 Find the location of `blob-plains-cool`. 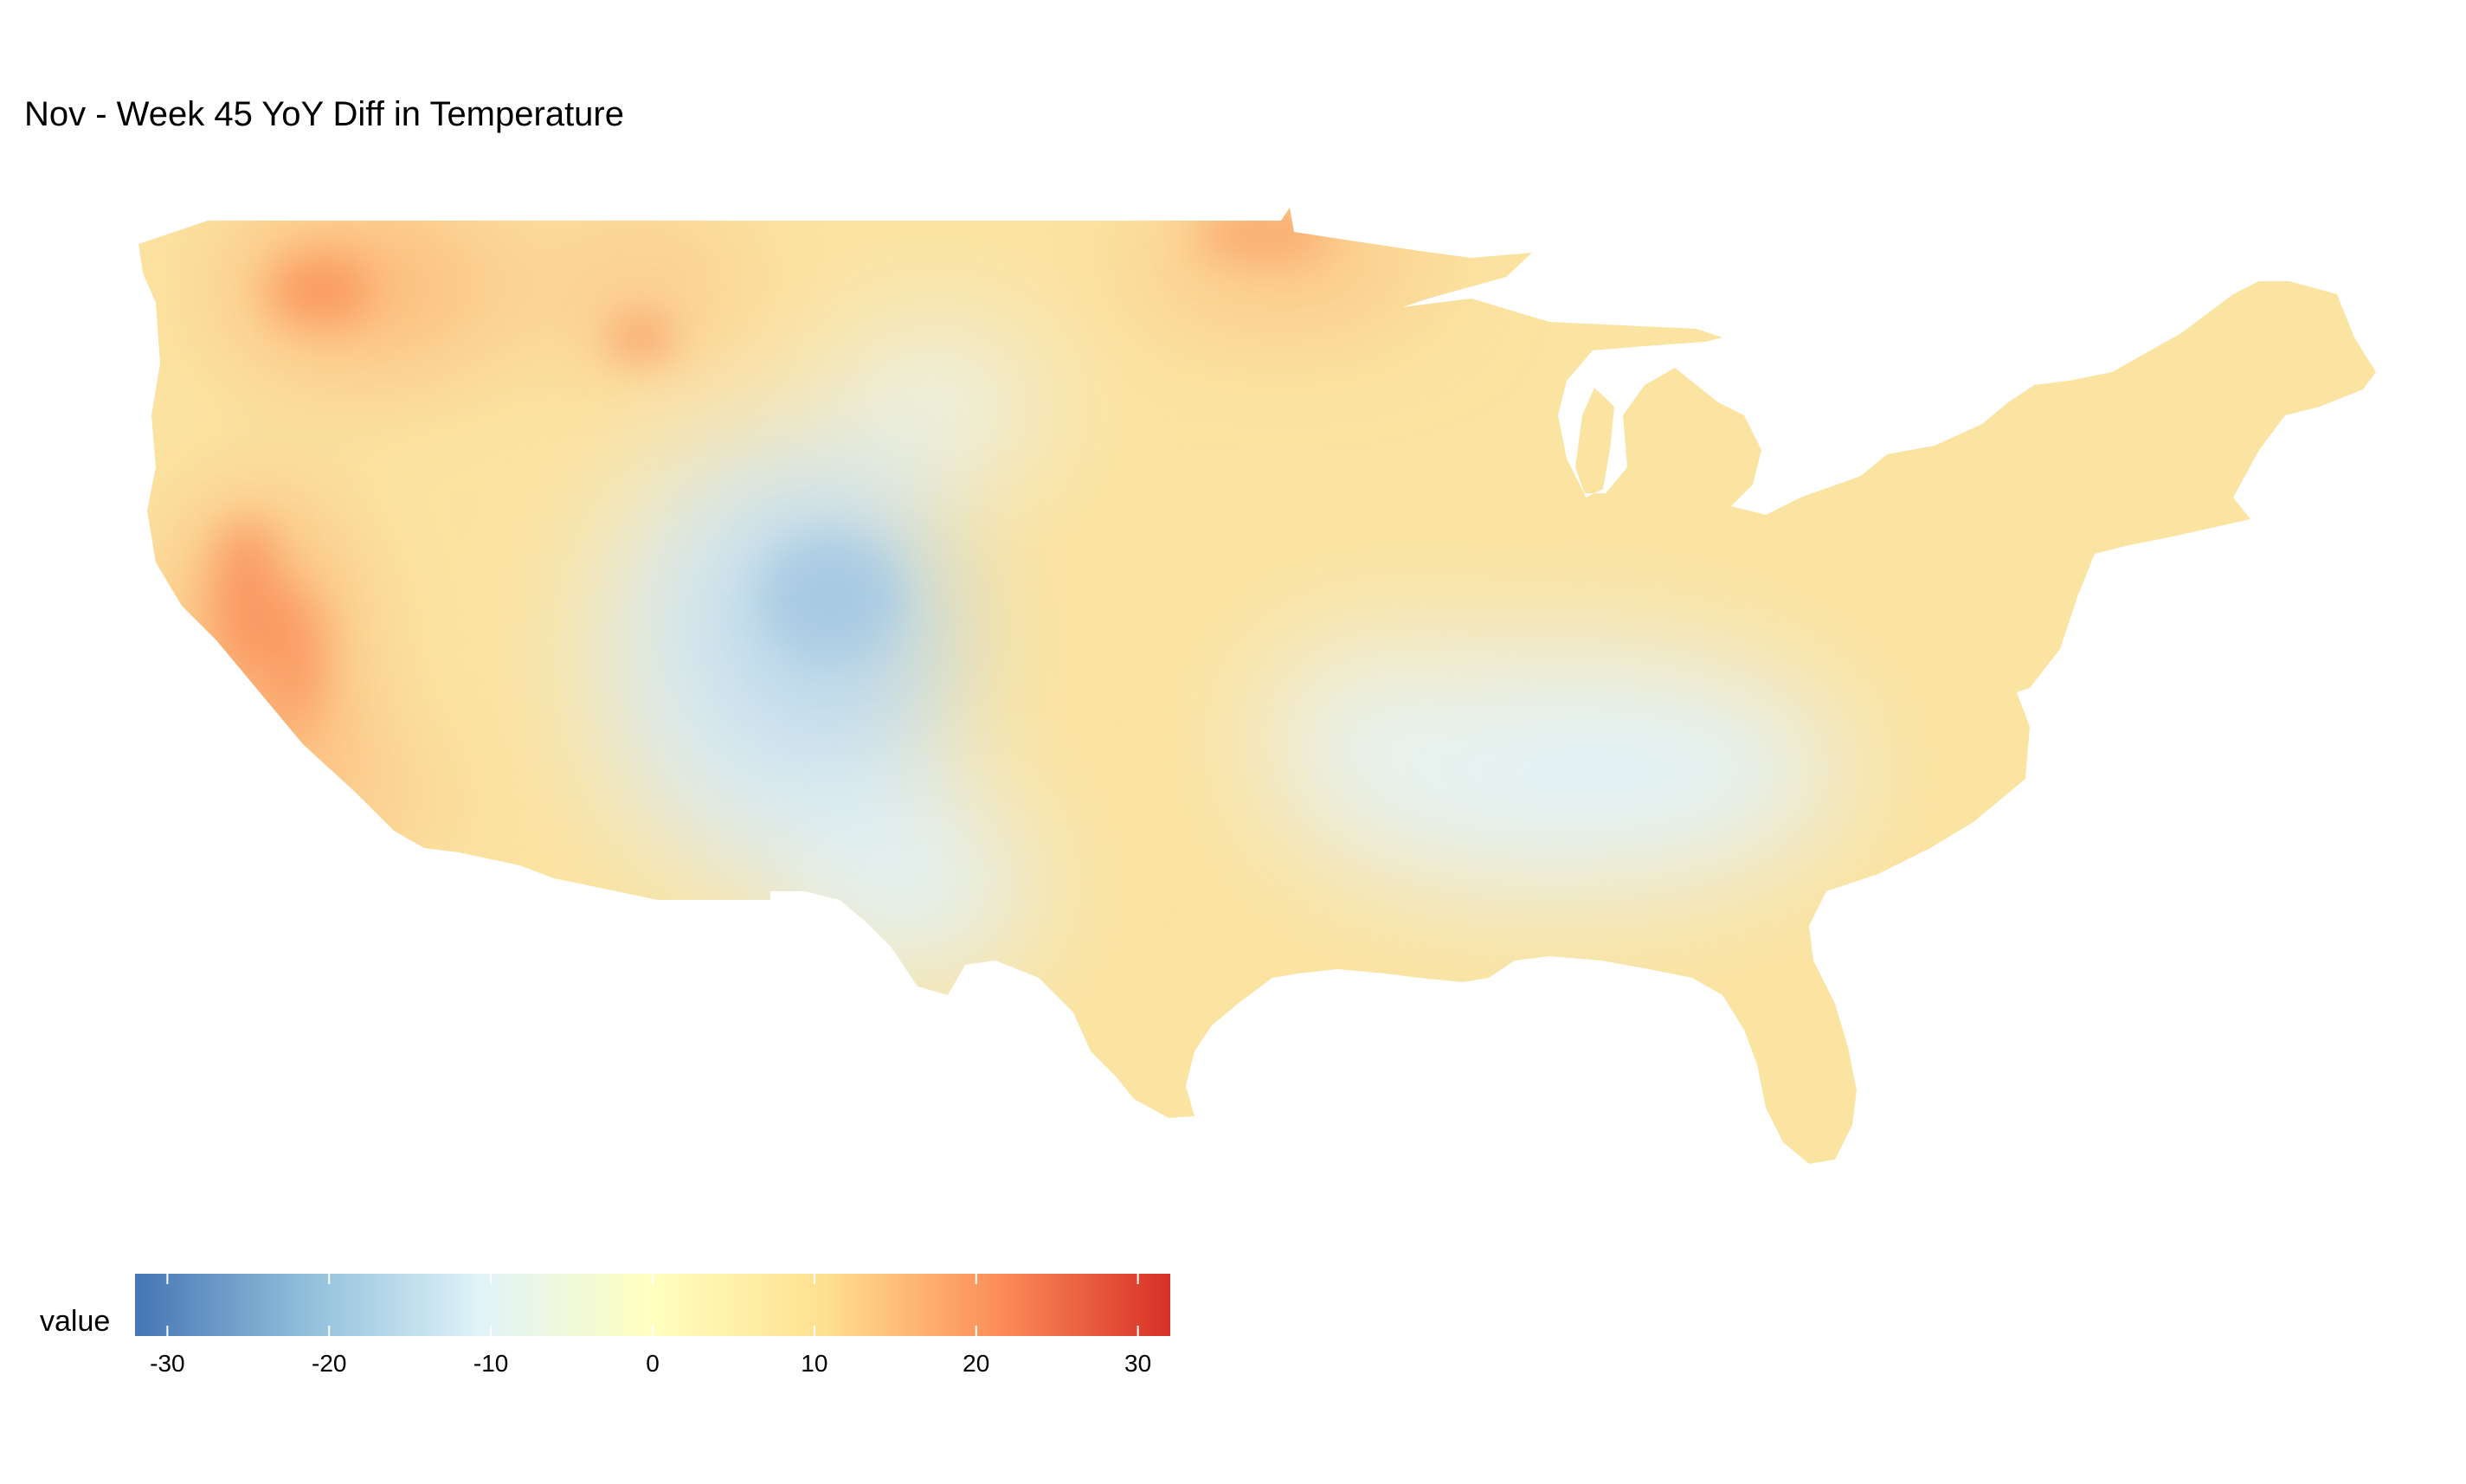

blob-plains-cool is located at coordinates (1385, 718).